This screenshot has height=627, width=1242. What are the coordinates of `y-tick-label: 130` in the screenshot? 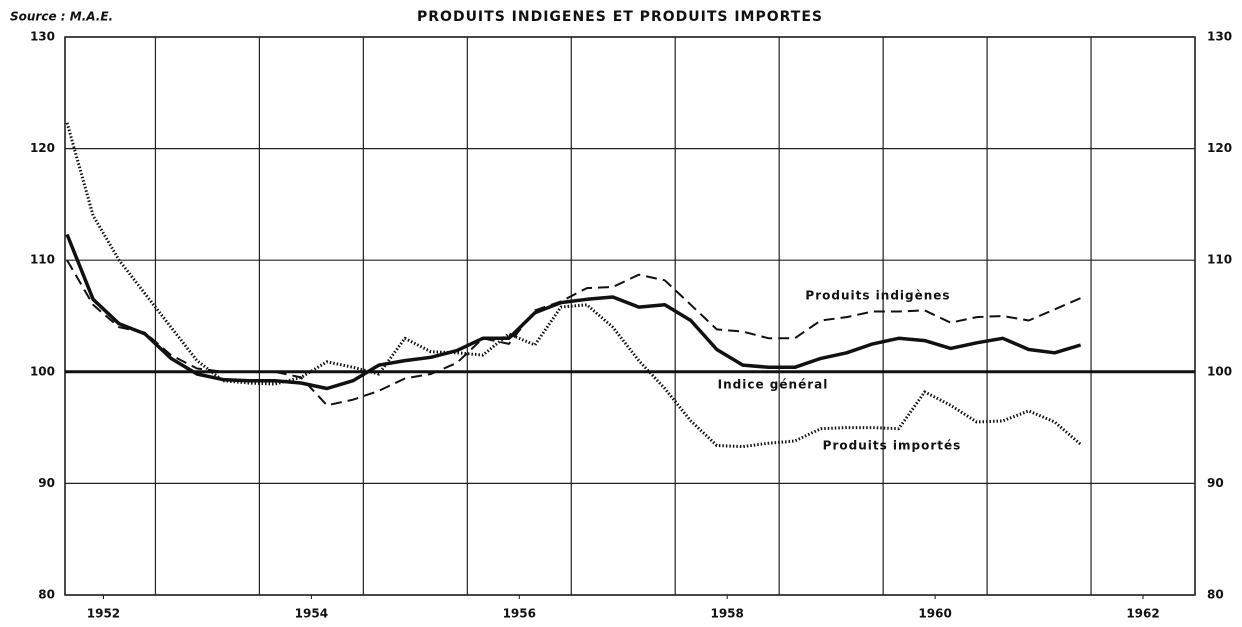 It's located at (42, 37).